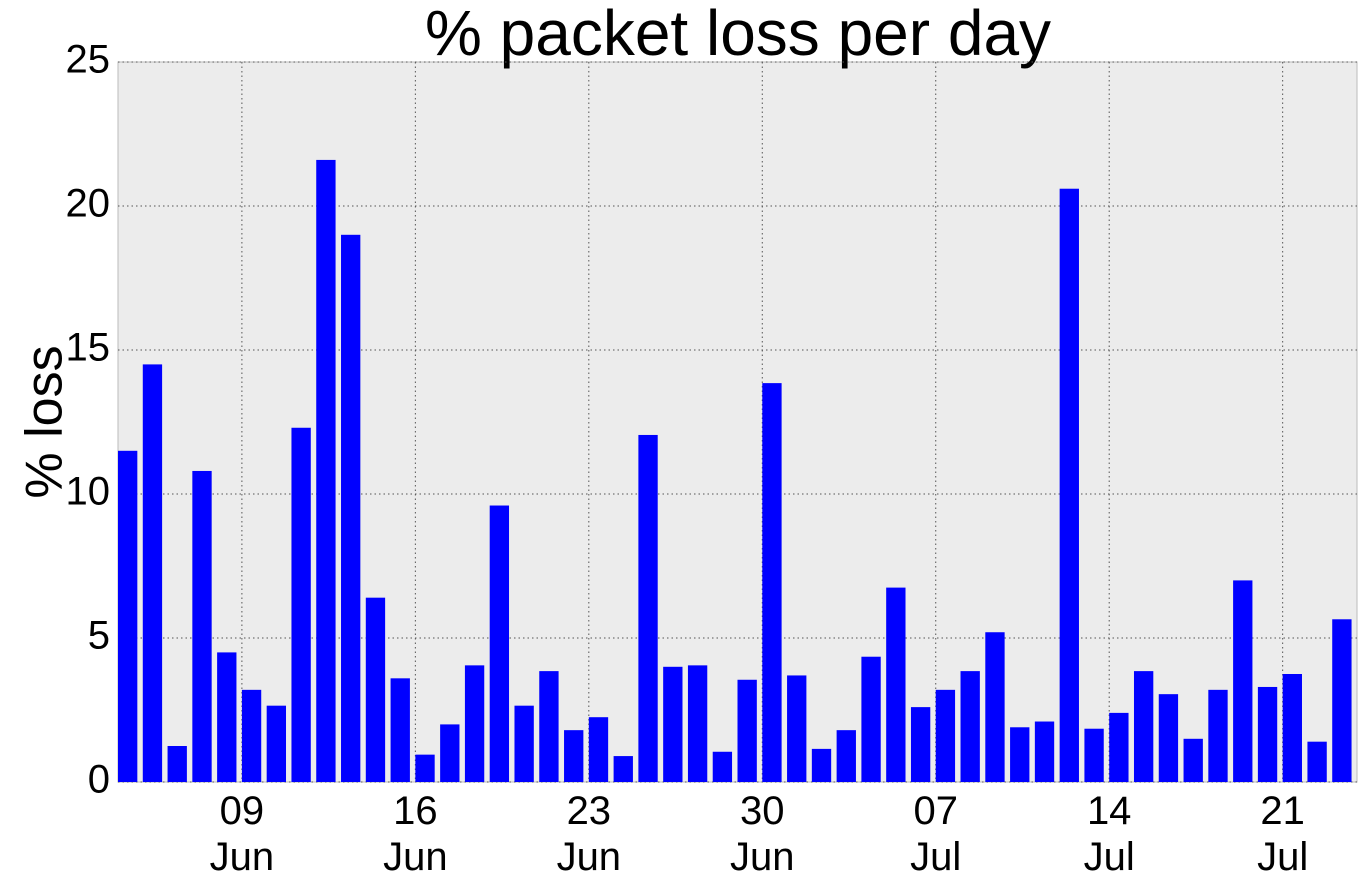 Image resolution: width=1366 pixels, height=886 pixels. Describe the element at coordinates (1109, 811) in the screenshot. I see `x-tick-day: 14` at that location.